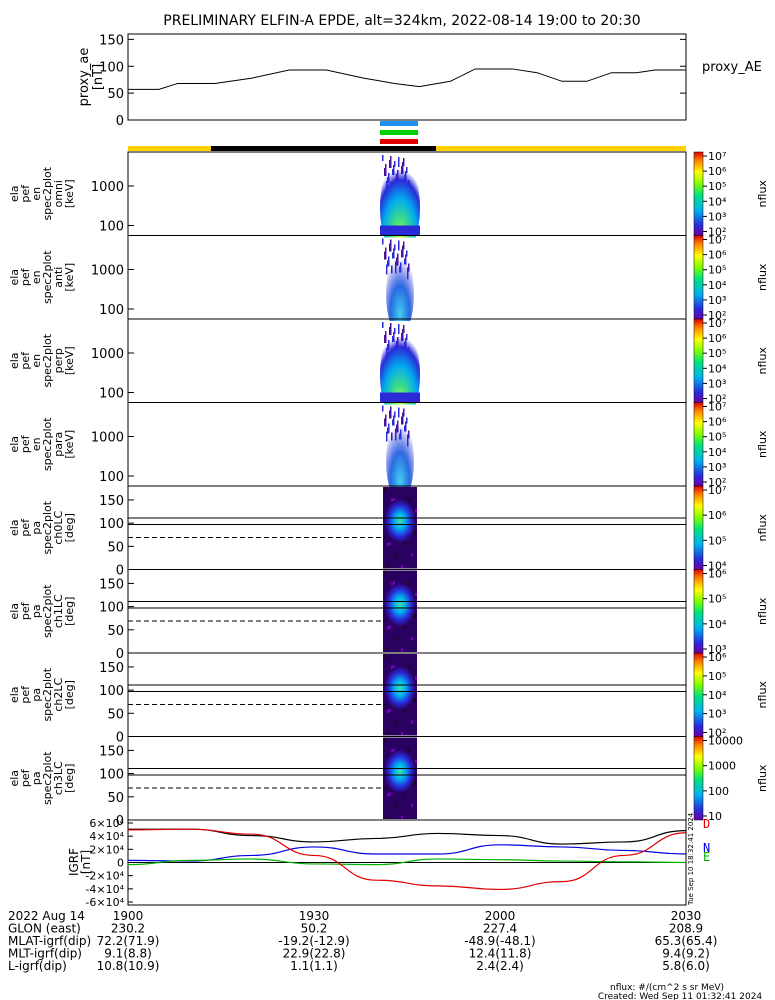 The height and width of the screenshot is (1000, 775). Describe the element at coordinates (419, 81) in the screenshot. I see `proxy-ae-panel: 0 50 100 150 proxy_AE proxy_ae[nT]` at that location.